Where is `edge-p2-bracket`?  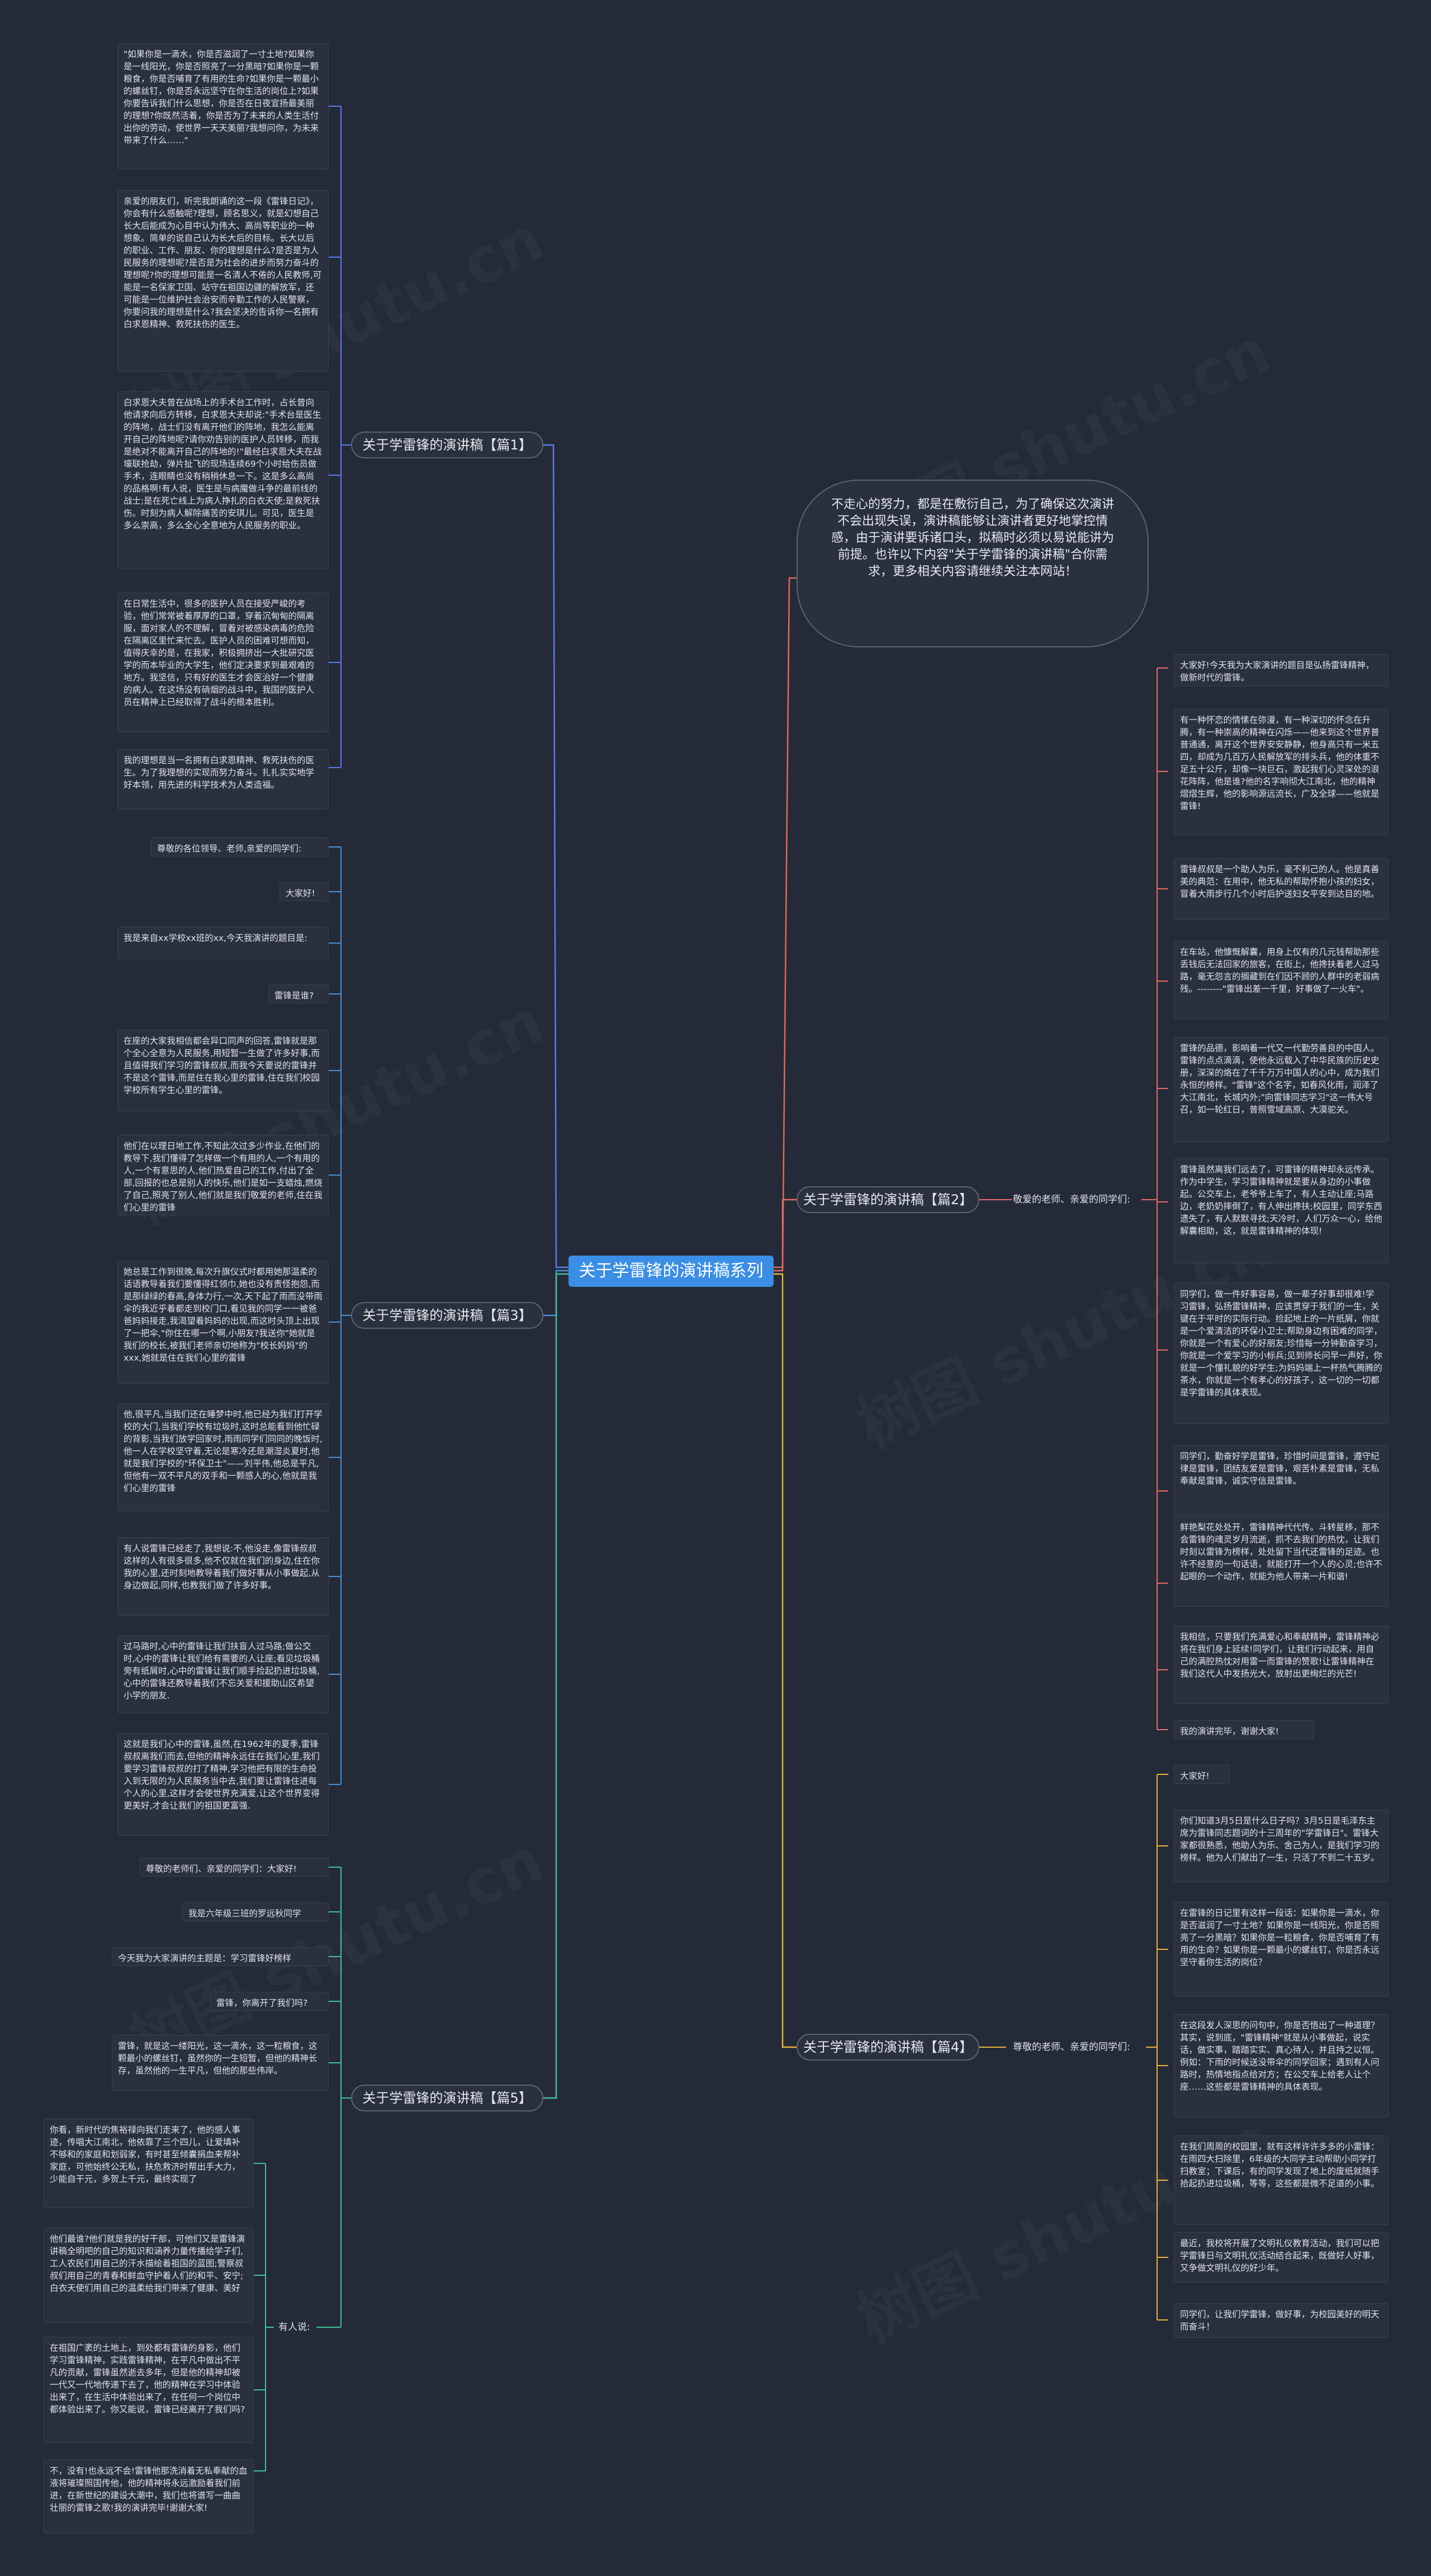 edge-p2-bracket is located at coordinates (1149, 1199).